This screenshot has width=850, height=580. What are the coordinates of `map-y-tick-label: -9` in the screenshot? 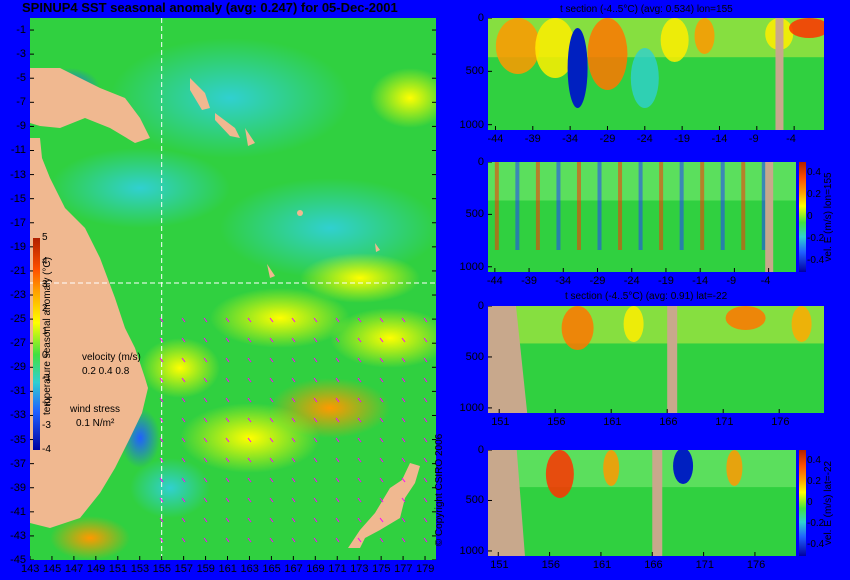 It's located at (21, 126).